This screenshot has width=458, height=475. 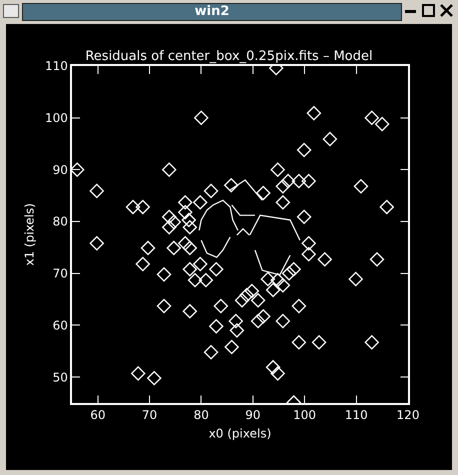 What do you see at coordinates (60, 221) in the screenshot?
I see `y-tick-label: 80` at bounding box center [60, 221].